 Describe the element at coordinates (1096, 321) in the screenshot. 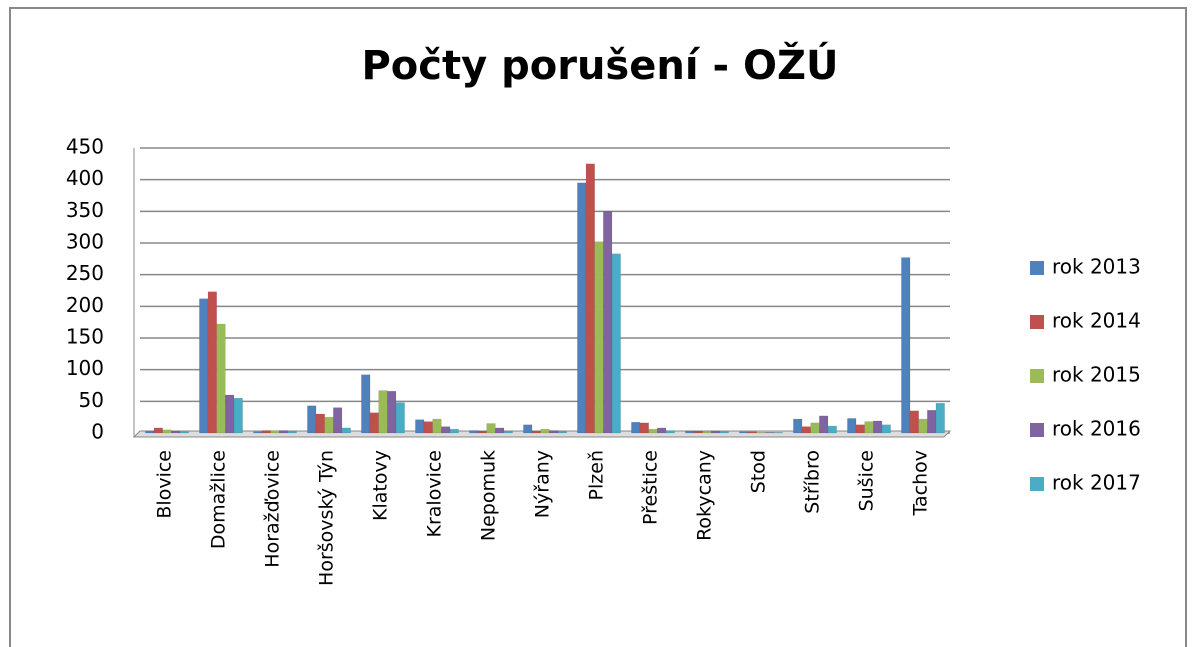

I see `legend-label: rok 2014` at that location.